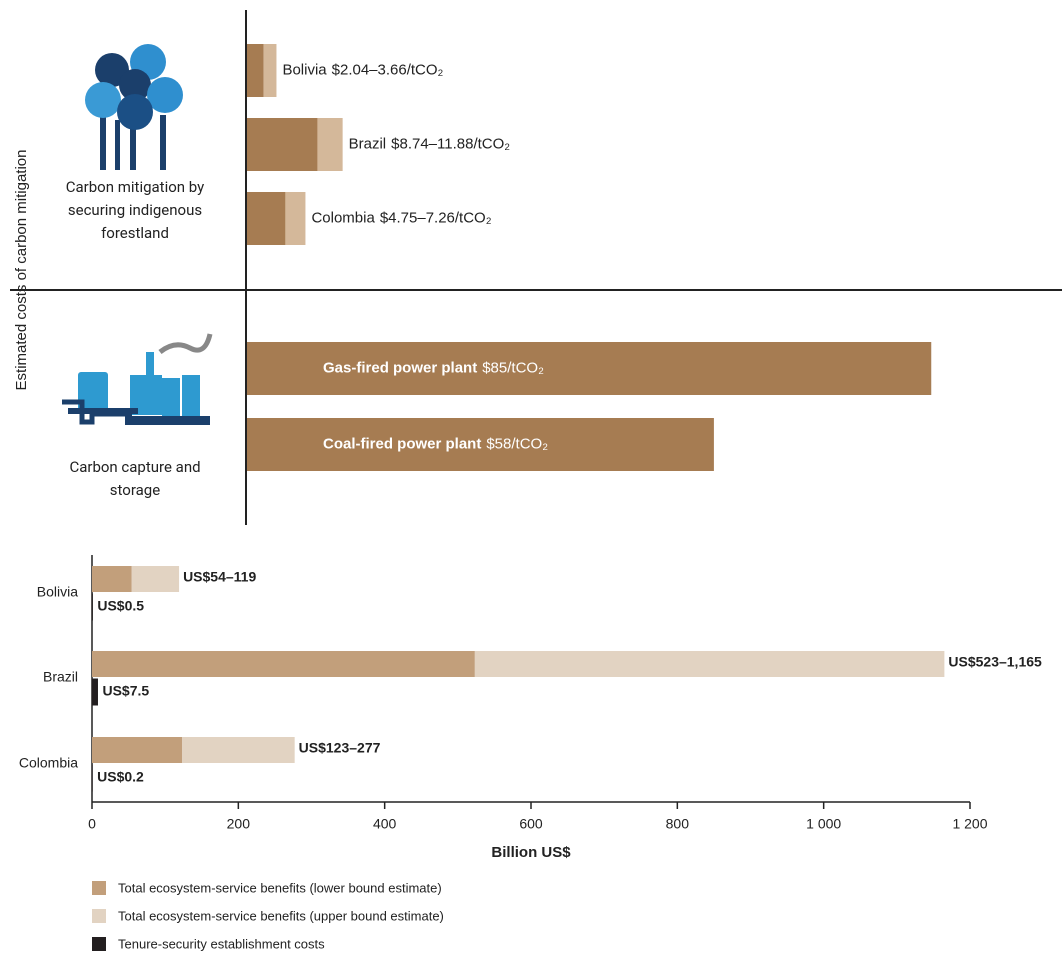  What do you see at coordinates (60, 677) in the screenshot?
I see `y-tick-label: Brazil` at bounding box center [60, 677].